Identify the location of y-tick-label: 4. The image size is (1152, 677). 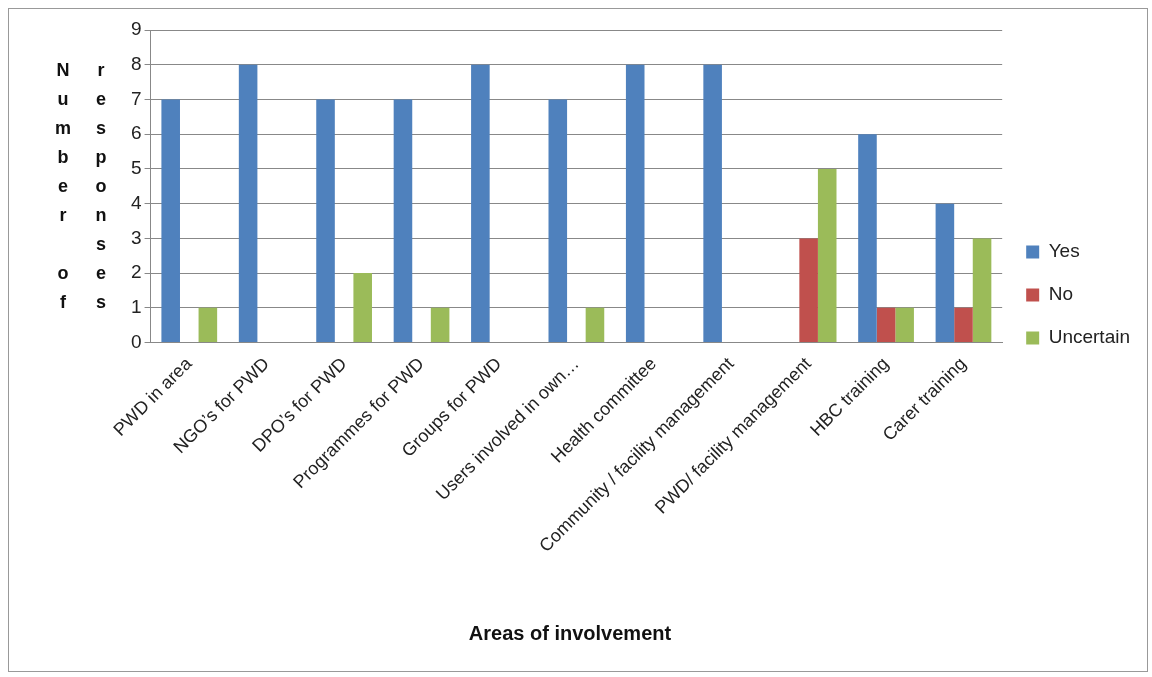
(136, 202).